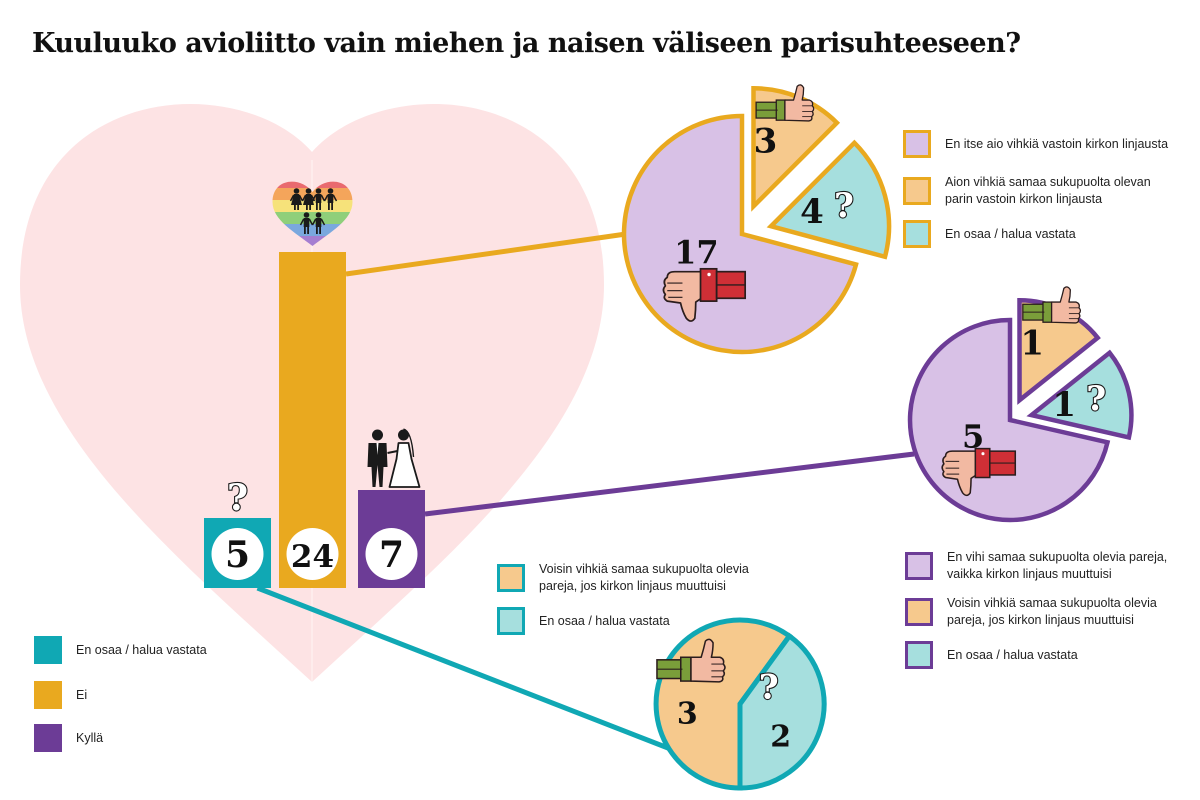 Image resolution: width=1200 pixels, height=800 pixels. Describe the element at coordinates (696, 253) in the screenshot. I see `pie-slice-label: 17` at that location.